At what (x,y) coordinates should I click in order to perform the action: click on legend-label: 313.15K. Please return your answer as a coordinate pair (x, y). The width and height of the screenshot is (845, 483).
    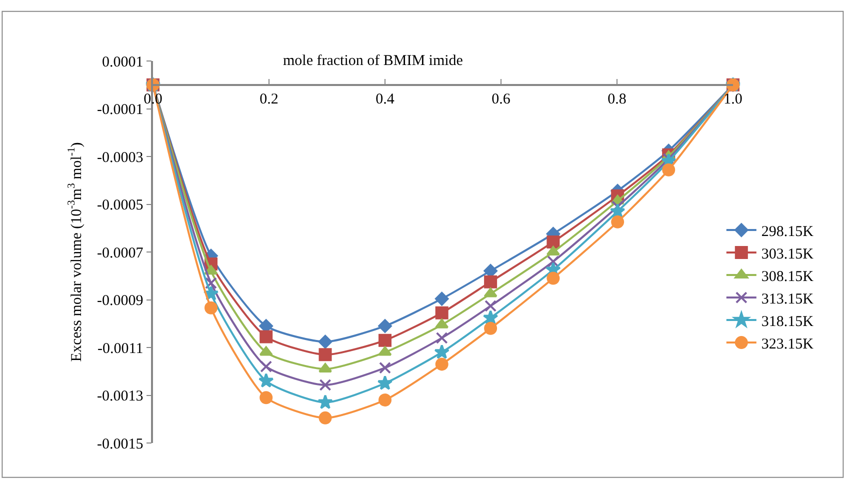
    Looking at the image, I should click on (787, 299).